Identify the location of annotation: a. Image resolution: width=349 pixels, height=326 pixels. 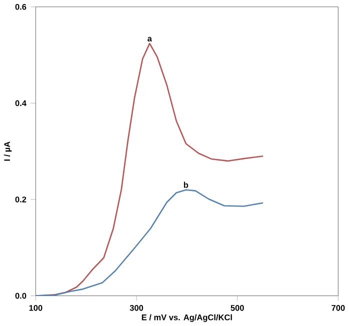
(150, 39).